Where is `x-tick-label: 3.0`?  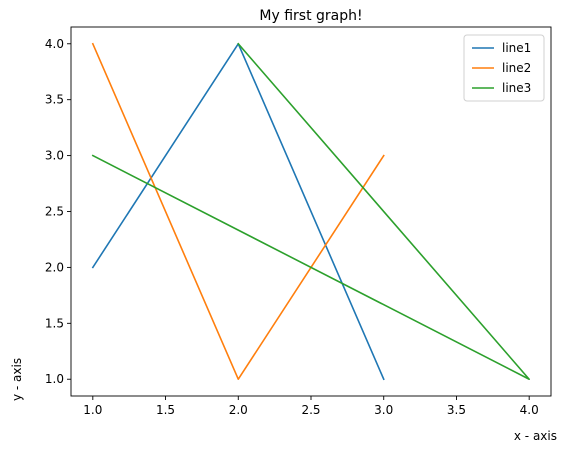
x-tick-label: 3.0 is located at coordinates (383, 410).